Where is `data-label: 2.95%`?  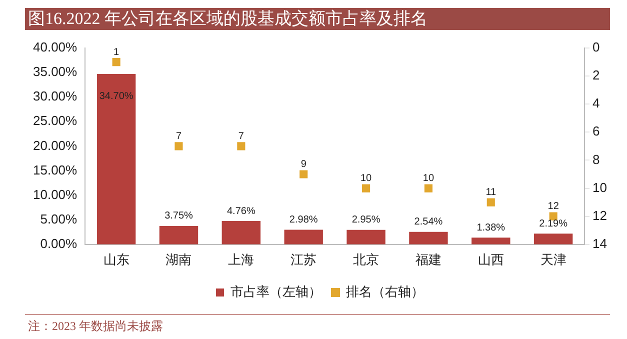 data-label: 2.95% is located at coordinates (366, 220).